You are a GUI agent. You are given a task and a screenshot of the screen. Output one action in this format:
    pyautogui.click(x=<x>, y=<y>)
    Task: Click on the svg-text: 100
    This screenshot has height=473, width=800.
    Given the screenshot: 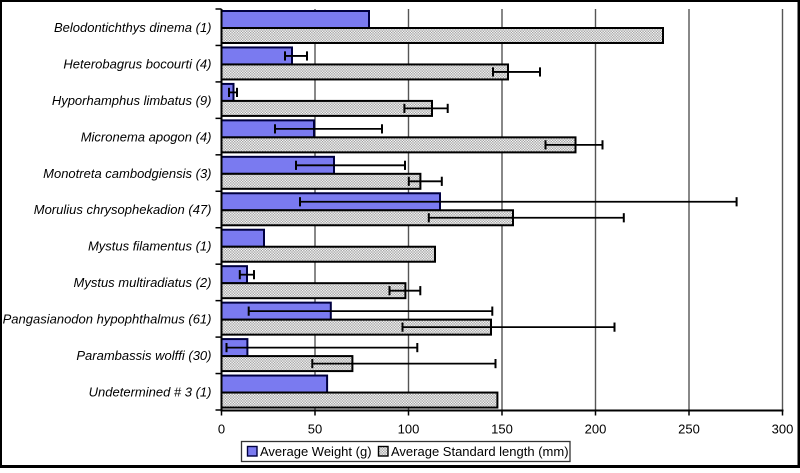 What is the action you would take?
    pyautogui.click(x=409, y=429)
    